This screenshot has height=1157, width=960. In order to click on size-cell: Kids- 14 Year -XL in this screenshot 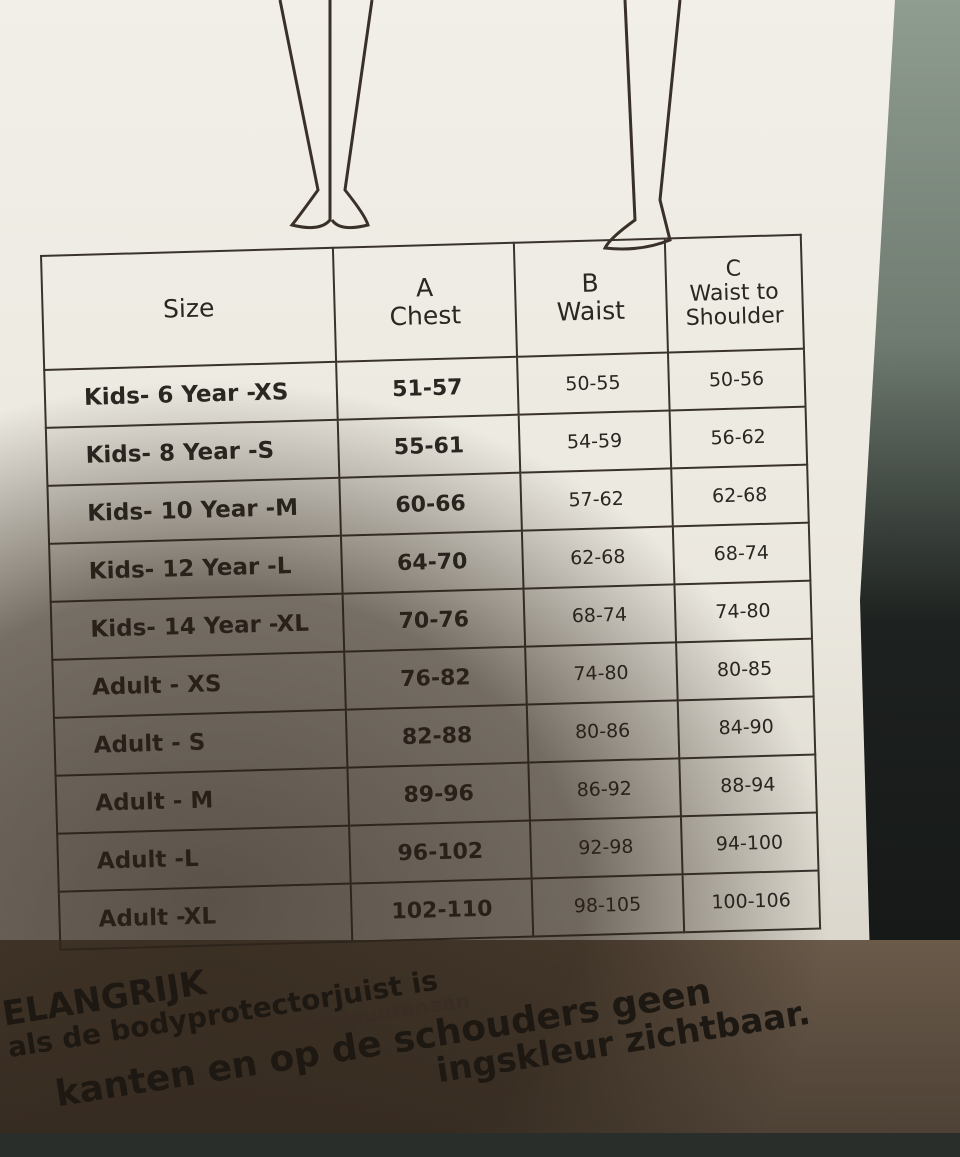, I will do `click(197, 626)`.